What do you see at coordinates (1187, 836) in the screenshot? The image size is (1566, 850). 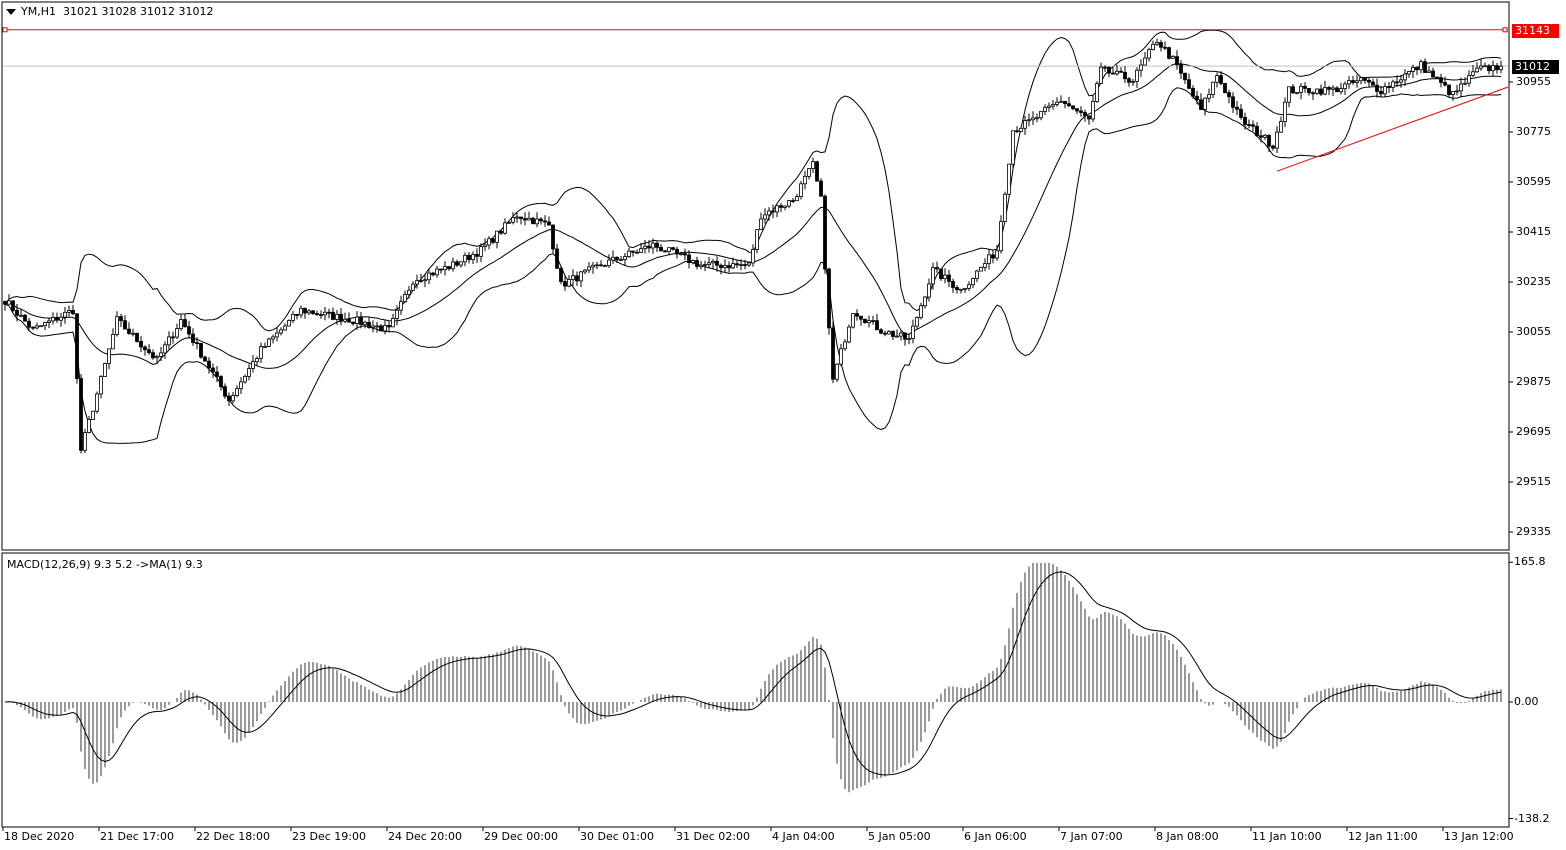 I see `x-tick-label: 8 Jan 08:00` at bounding box center [1187, 836].